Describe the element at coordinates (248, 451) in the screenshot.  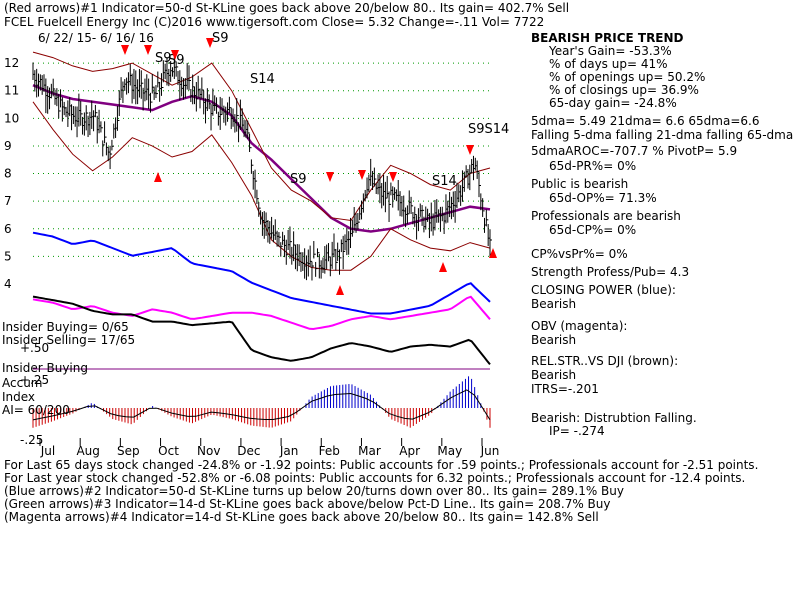
I see `month-label: Dec` at that location.